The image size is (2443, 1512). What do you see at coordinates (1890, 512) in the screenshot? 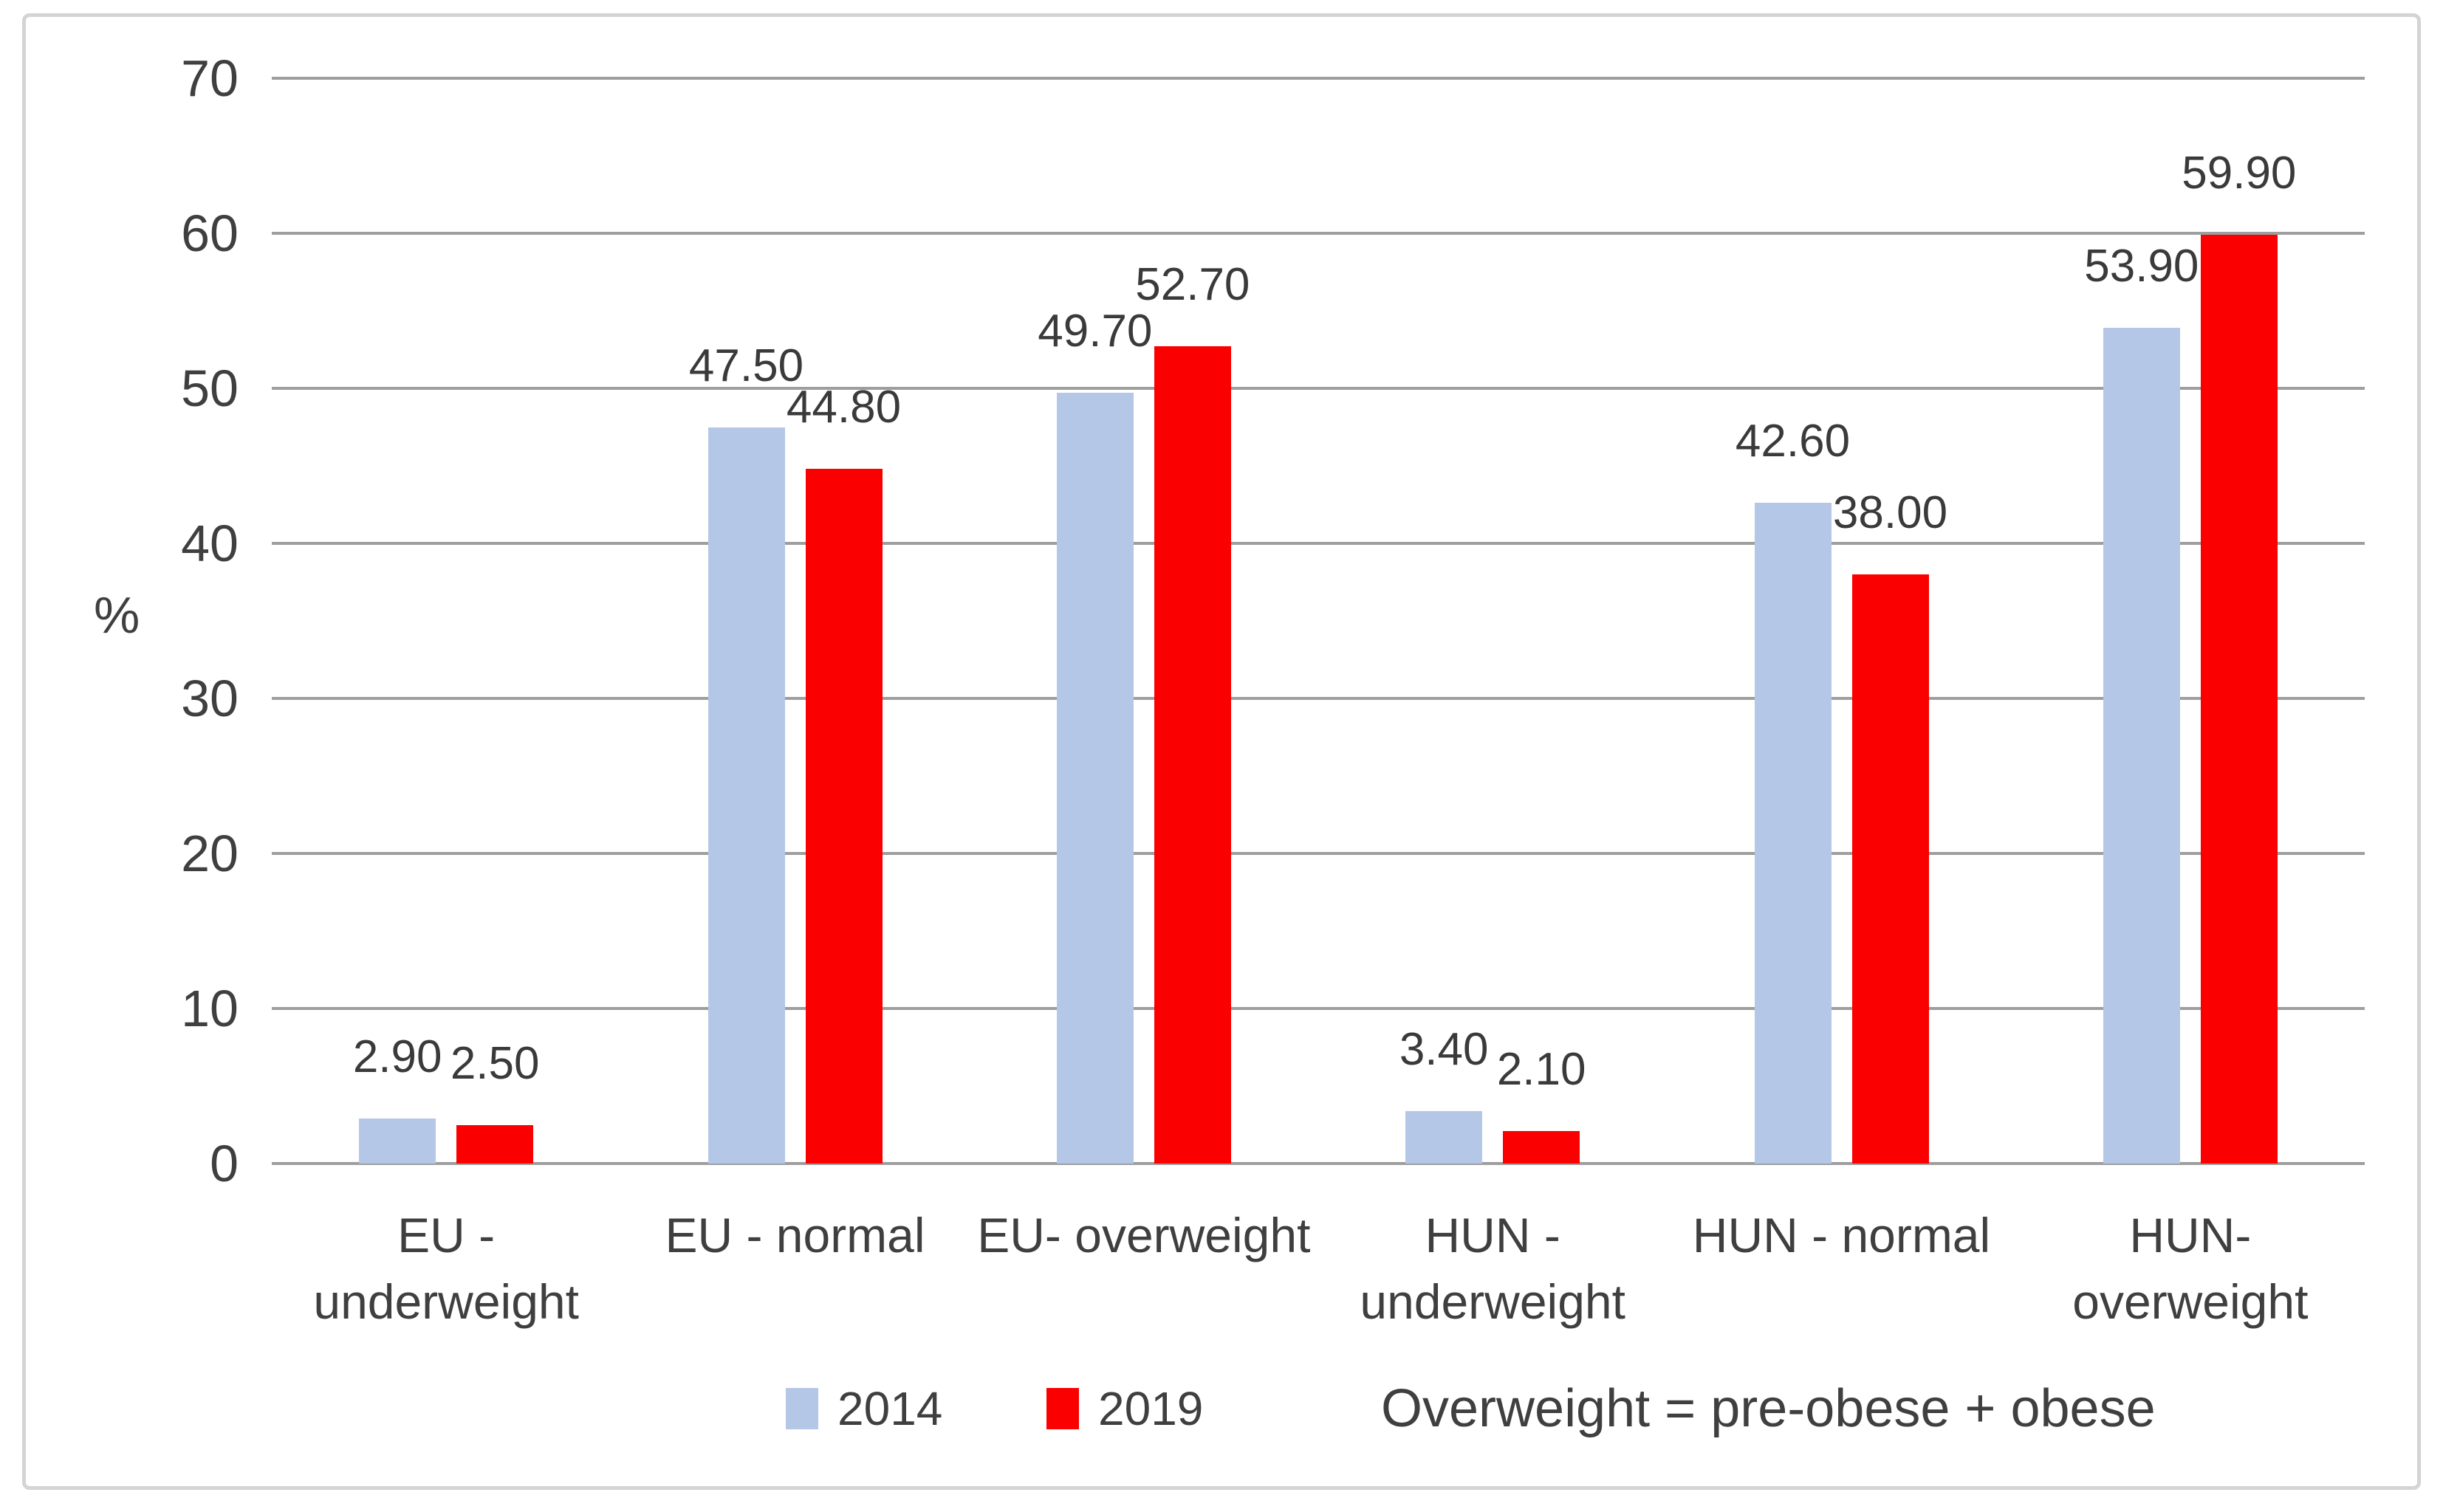
I see `value-label-2019-hun-normal: 38.00` at bounding box center [1890, 512].